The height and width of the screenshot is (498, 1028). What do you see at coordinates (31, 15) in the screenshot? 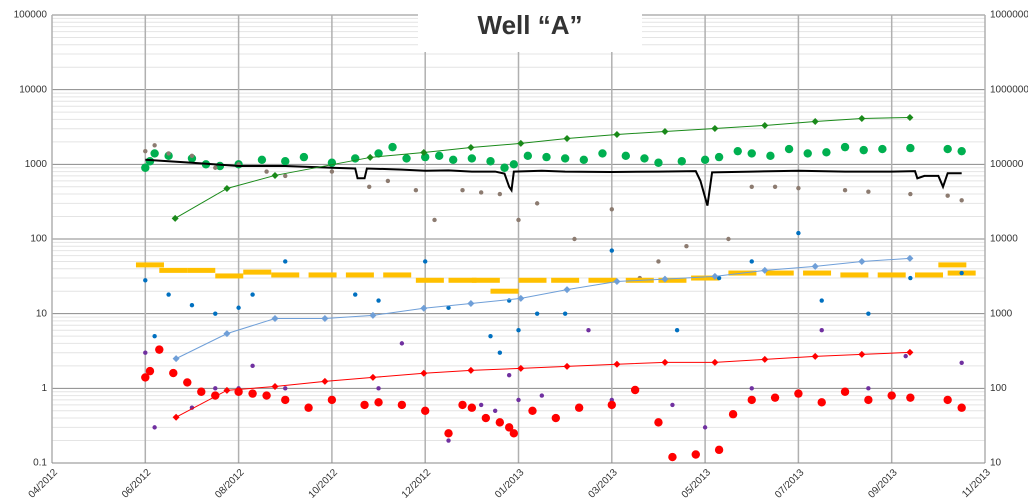
I see `y-tick-label: 100000` at bounding box center [31, 15].